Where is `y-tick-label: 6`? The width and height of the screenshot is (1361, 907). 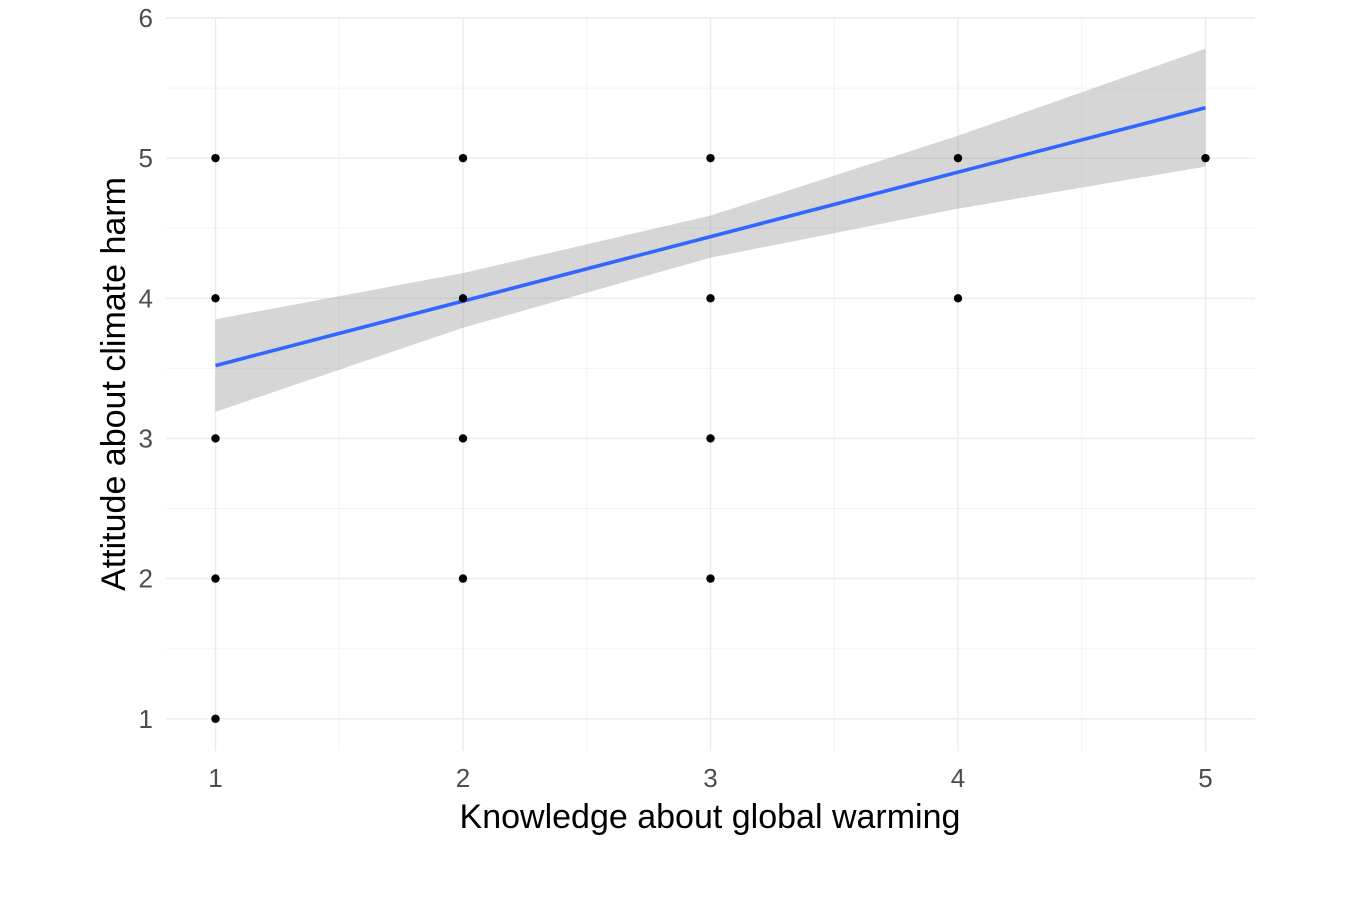
y-tick-label: 6 is located at coordinates (146, 18).